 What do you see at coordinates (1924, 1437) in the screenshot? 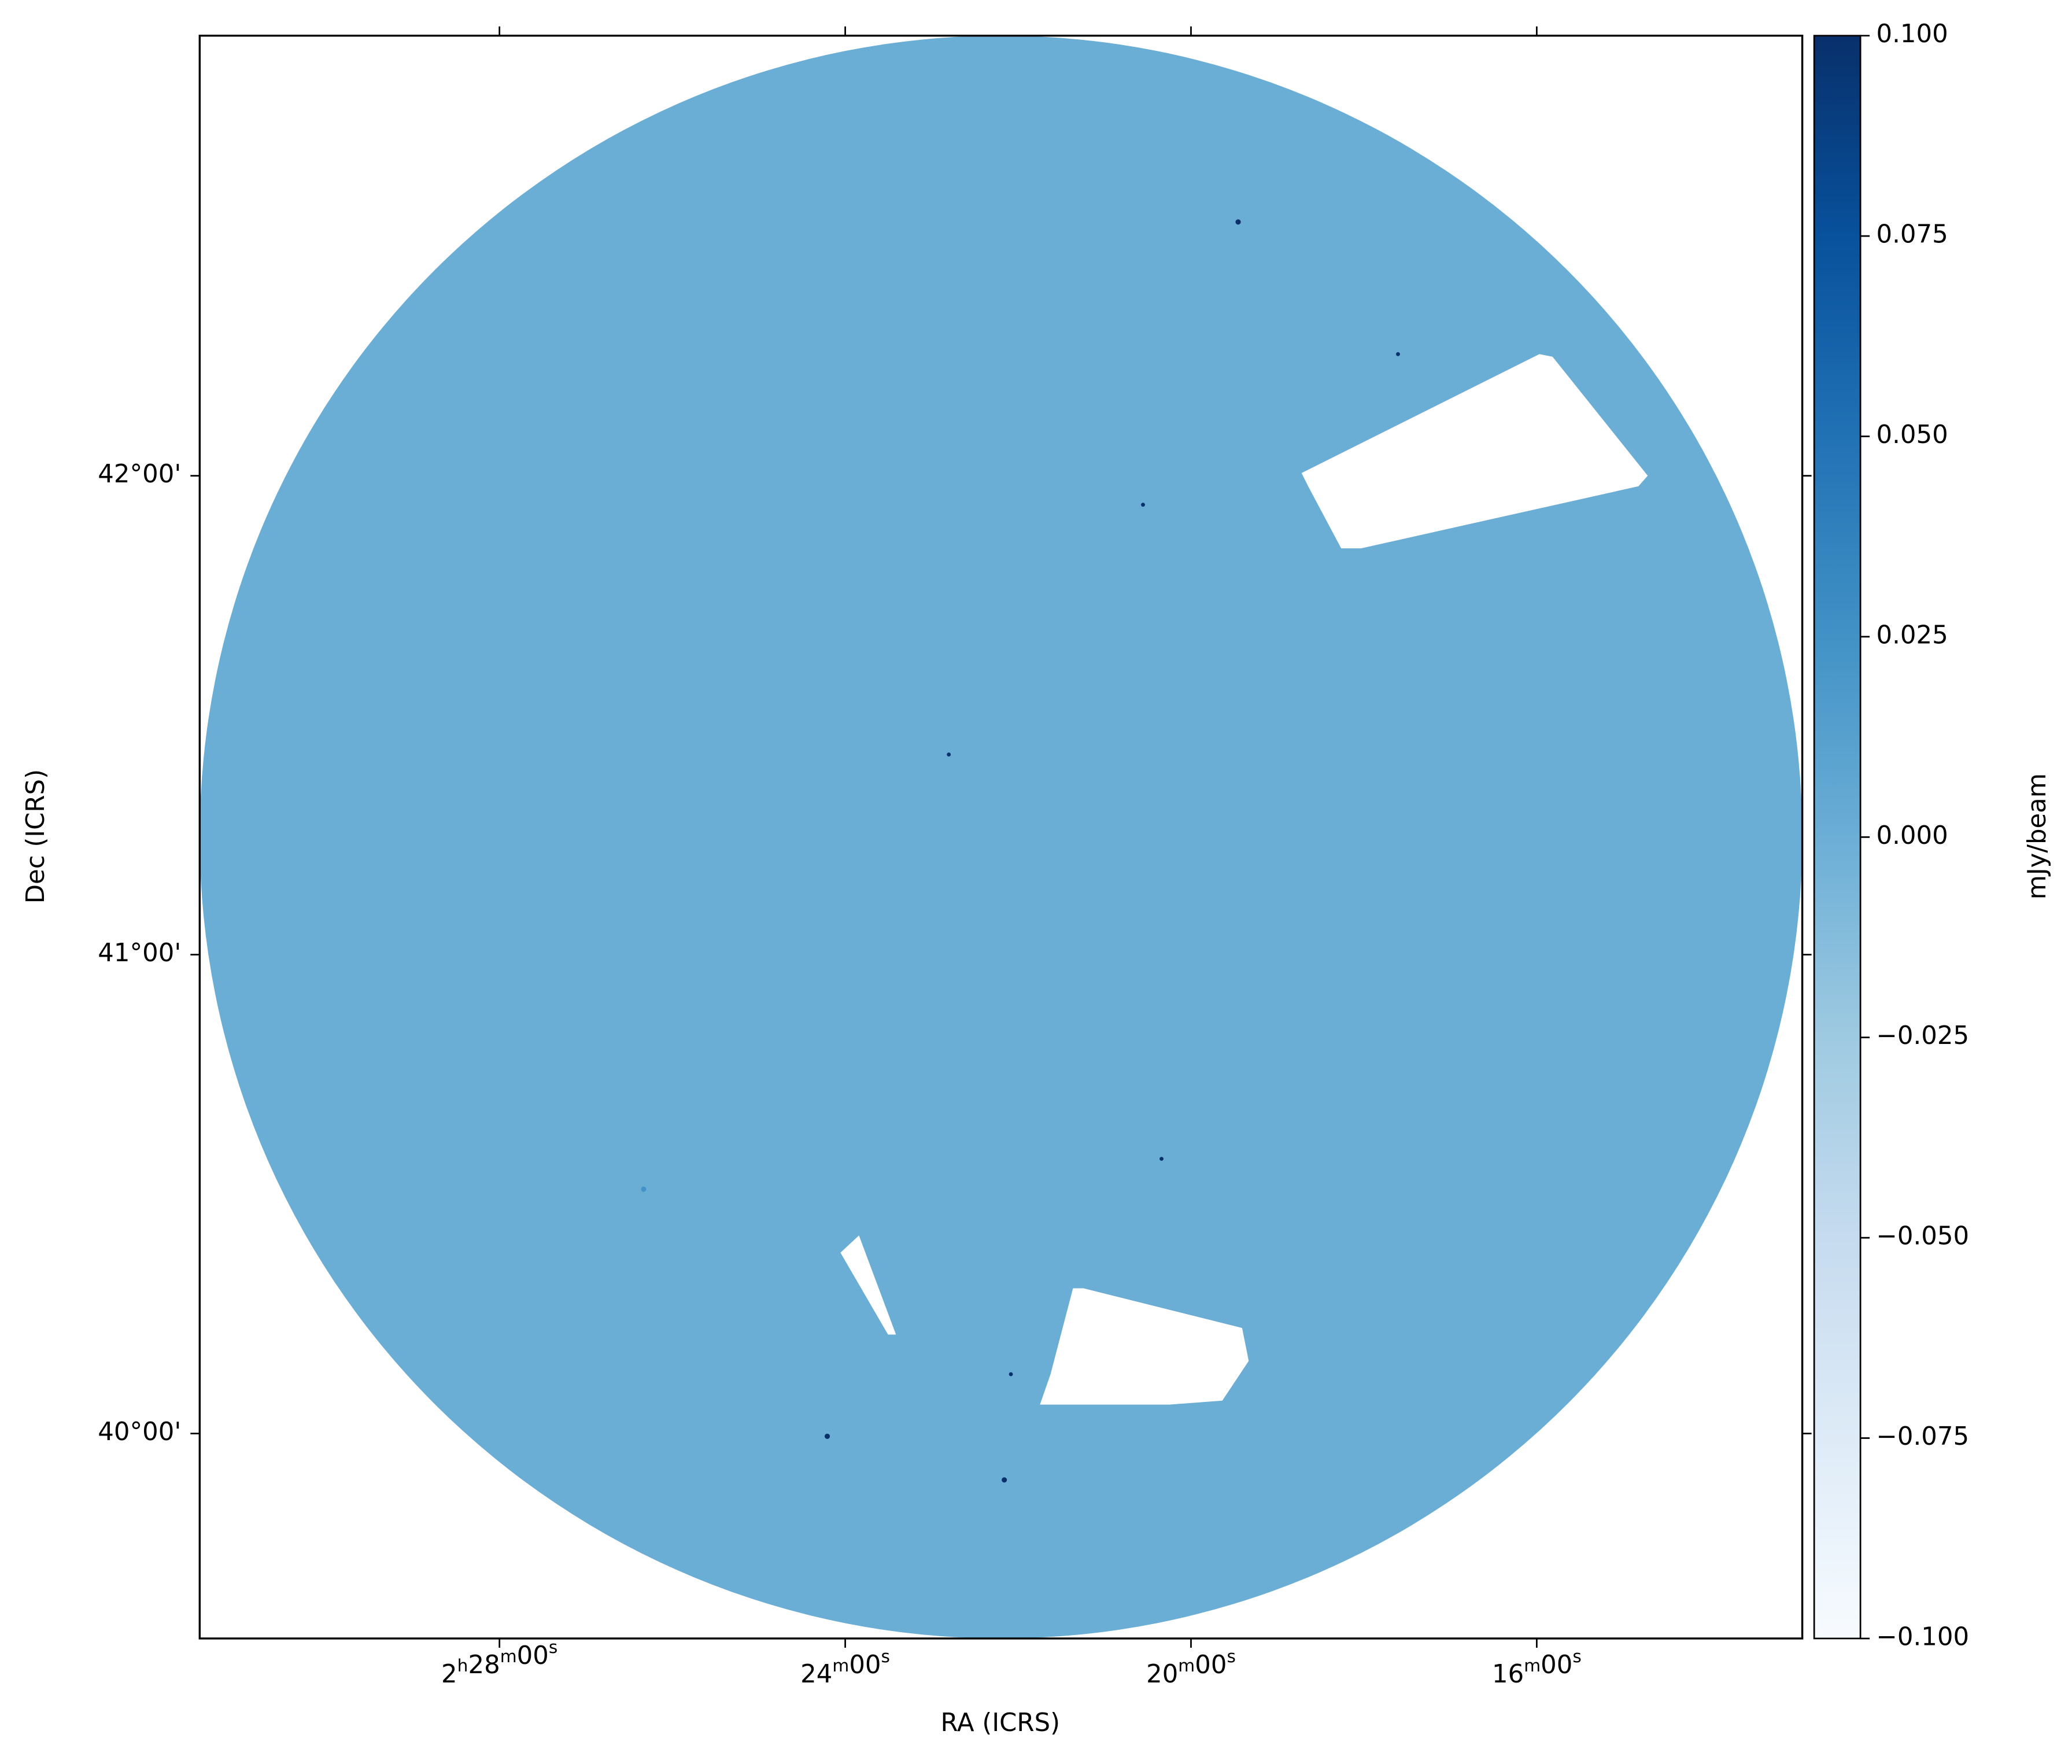
I see `colorbar-tick-label: −0.075` at bounding box center [1924, 1437].